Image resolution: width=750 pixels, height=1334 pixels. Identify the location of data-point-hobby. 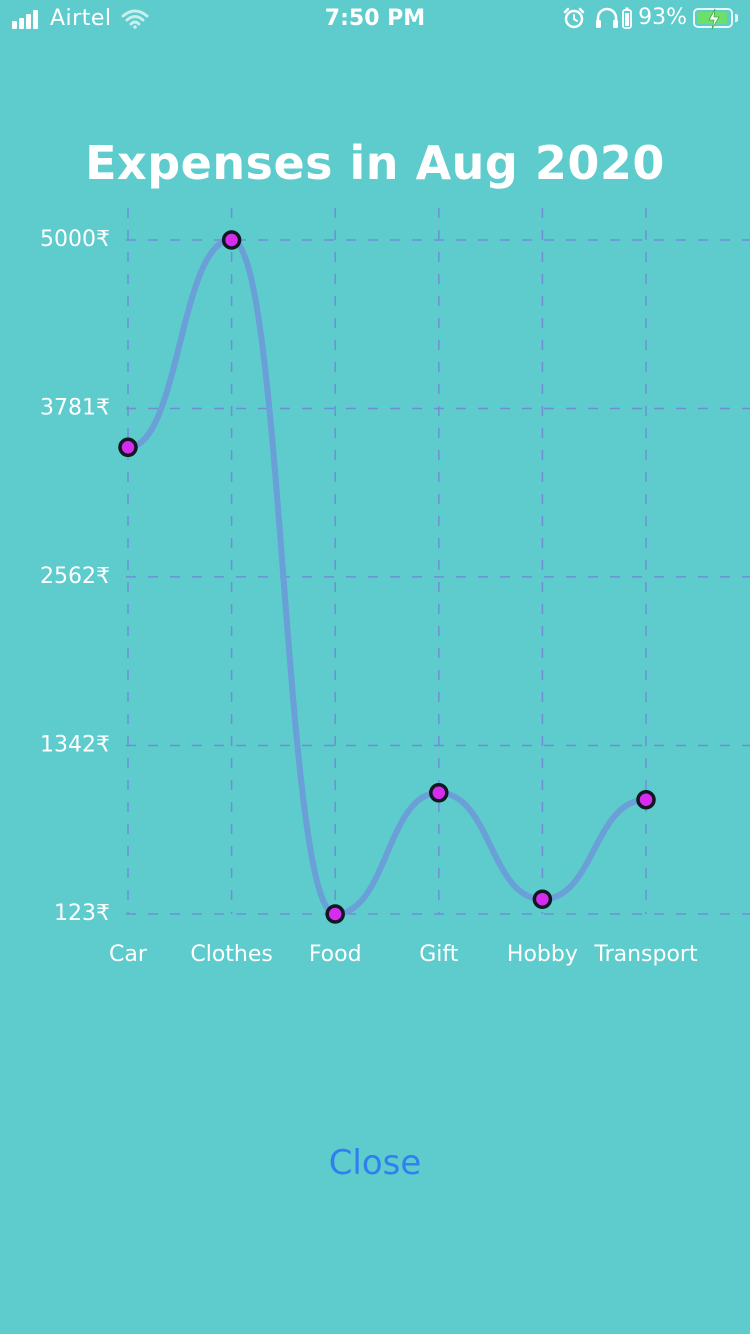
(542, 899).